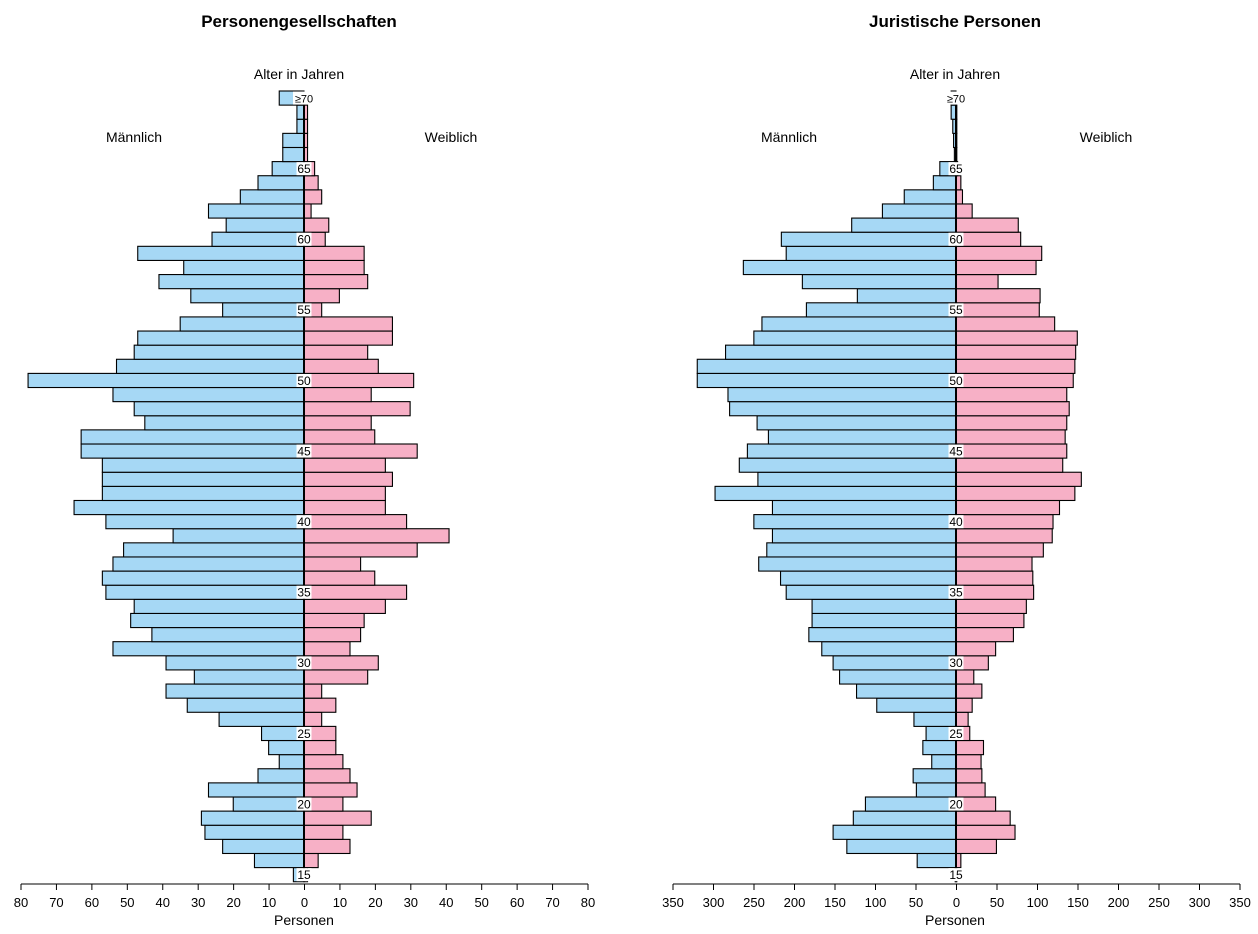 The image size is (1258, 934). What do you see at coordinates (451, 137) in the screenshot?
I see `female-label: Weiblich` at bounding box center [451, 137].